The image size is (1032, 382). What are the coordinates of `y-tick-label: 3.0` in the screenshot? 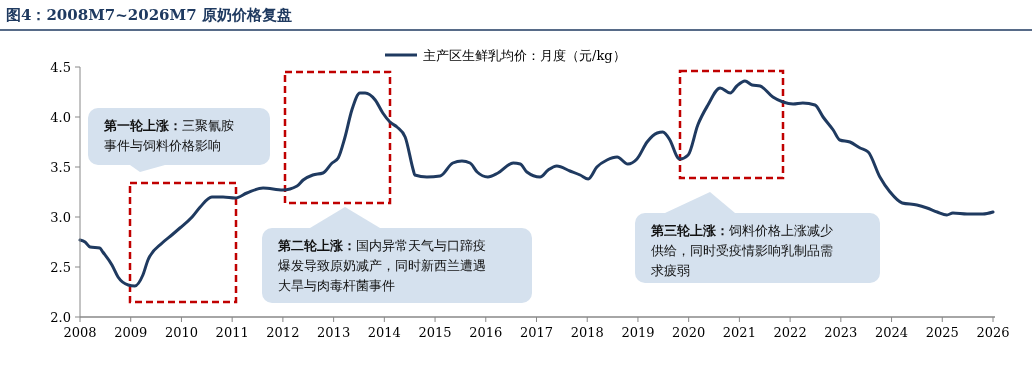 It's located at (60, 217).